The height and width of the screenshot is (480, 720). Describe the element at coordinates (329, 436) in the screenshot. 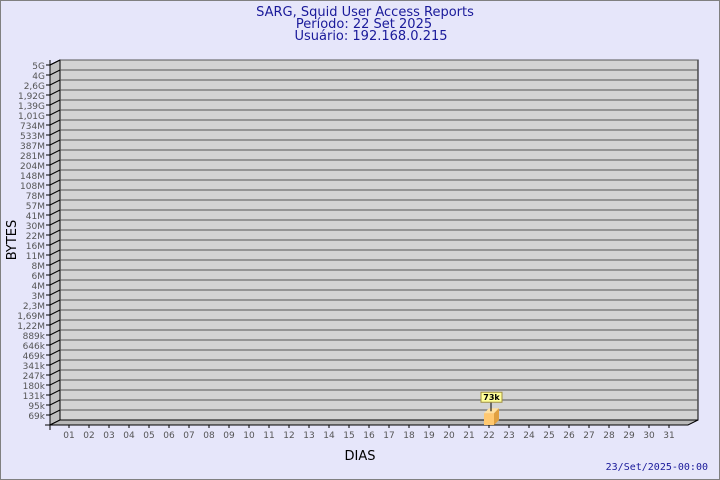

I see `x-tick-label: 14` at that location.